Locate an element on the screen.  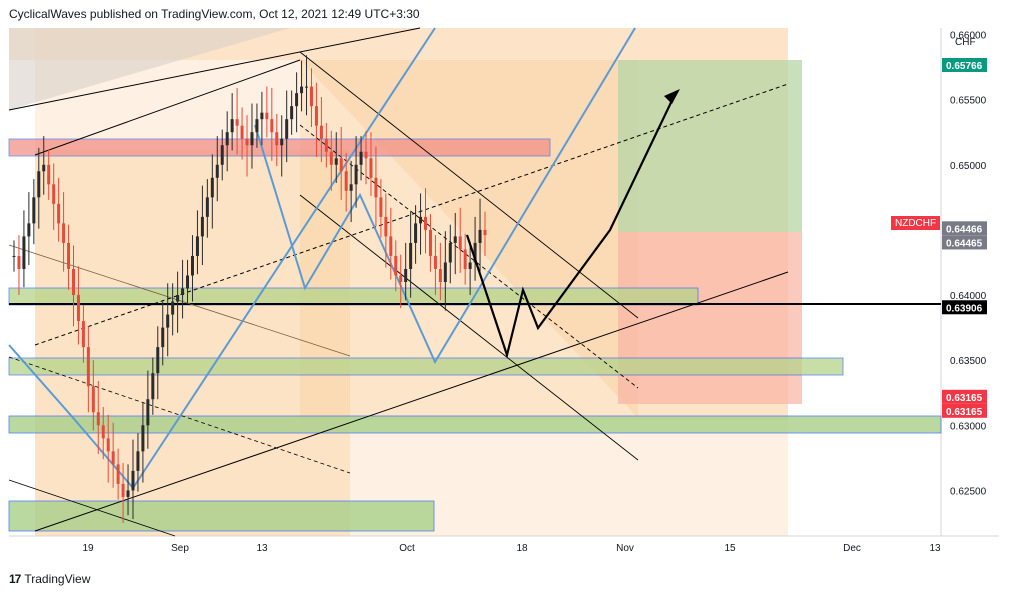
y-tick-label: 0.63500 is located at coordinates (968, 361).